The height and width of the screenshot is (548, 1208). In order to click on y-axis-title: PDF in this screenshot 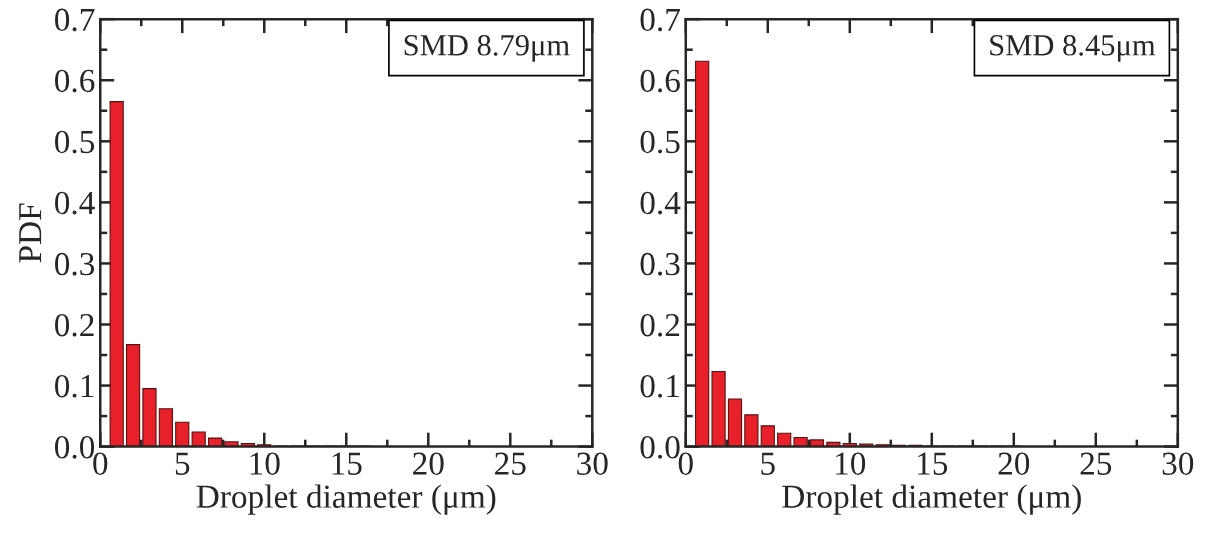, I will do `click(30, 233)`.